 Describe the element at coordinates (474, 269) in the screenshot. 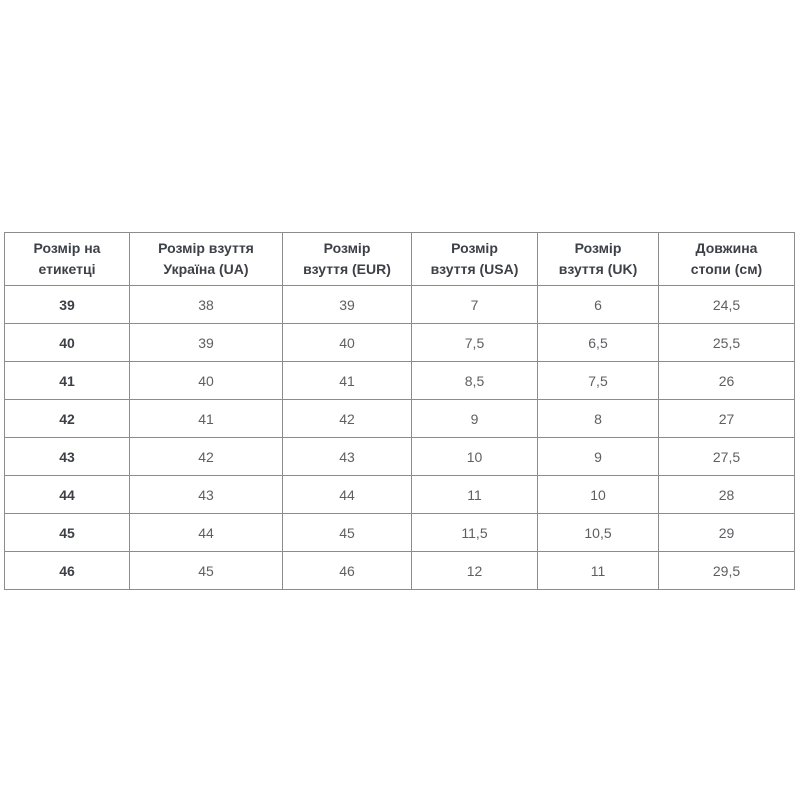

I see `header-line: взуття (USA)` at that location.